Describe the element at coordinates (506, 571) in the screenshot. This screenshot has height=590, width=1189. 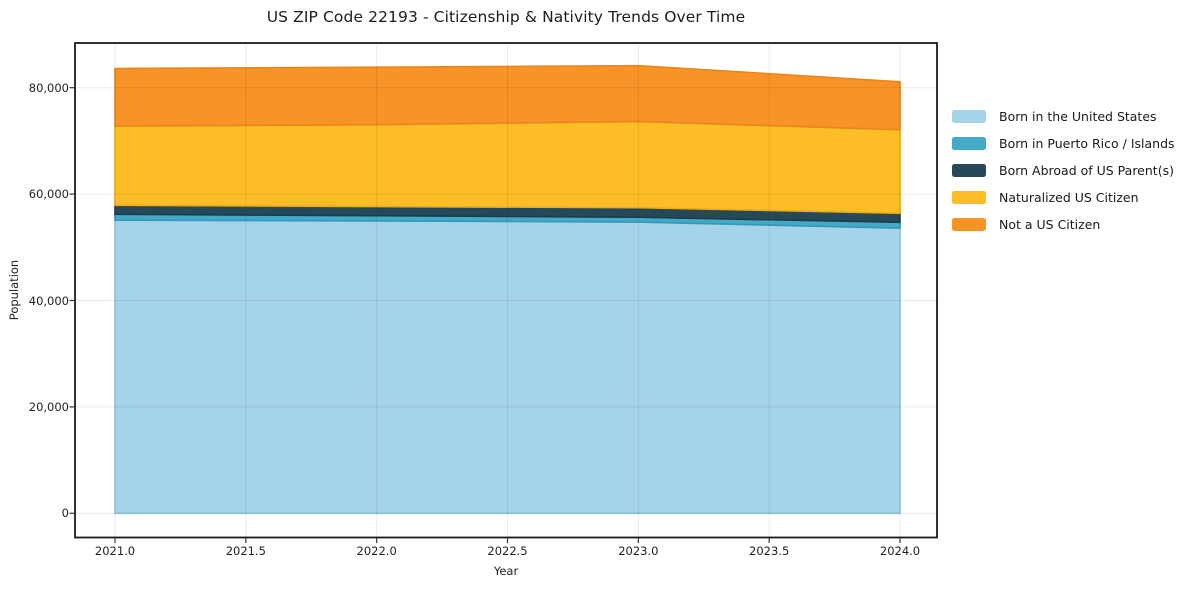
I see `x-axis-label: Year` at that location.